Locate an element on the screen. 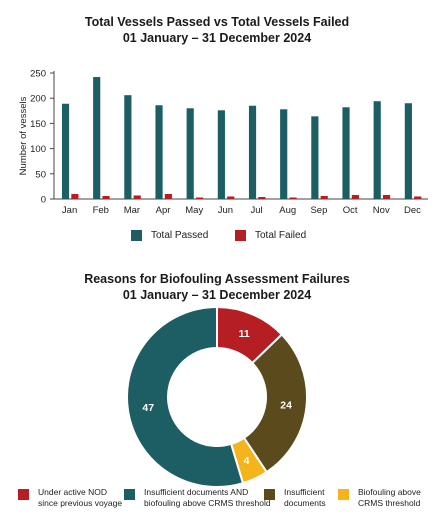 The image size is (434, 525). y-tick-label: 150 is located at coordinates (38, 124).